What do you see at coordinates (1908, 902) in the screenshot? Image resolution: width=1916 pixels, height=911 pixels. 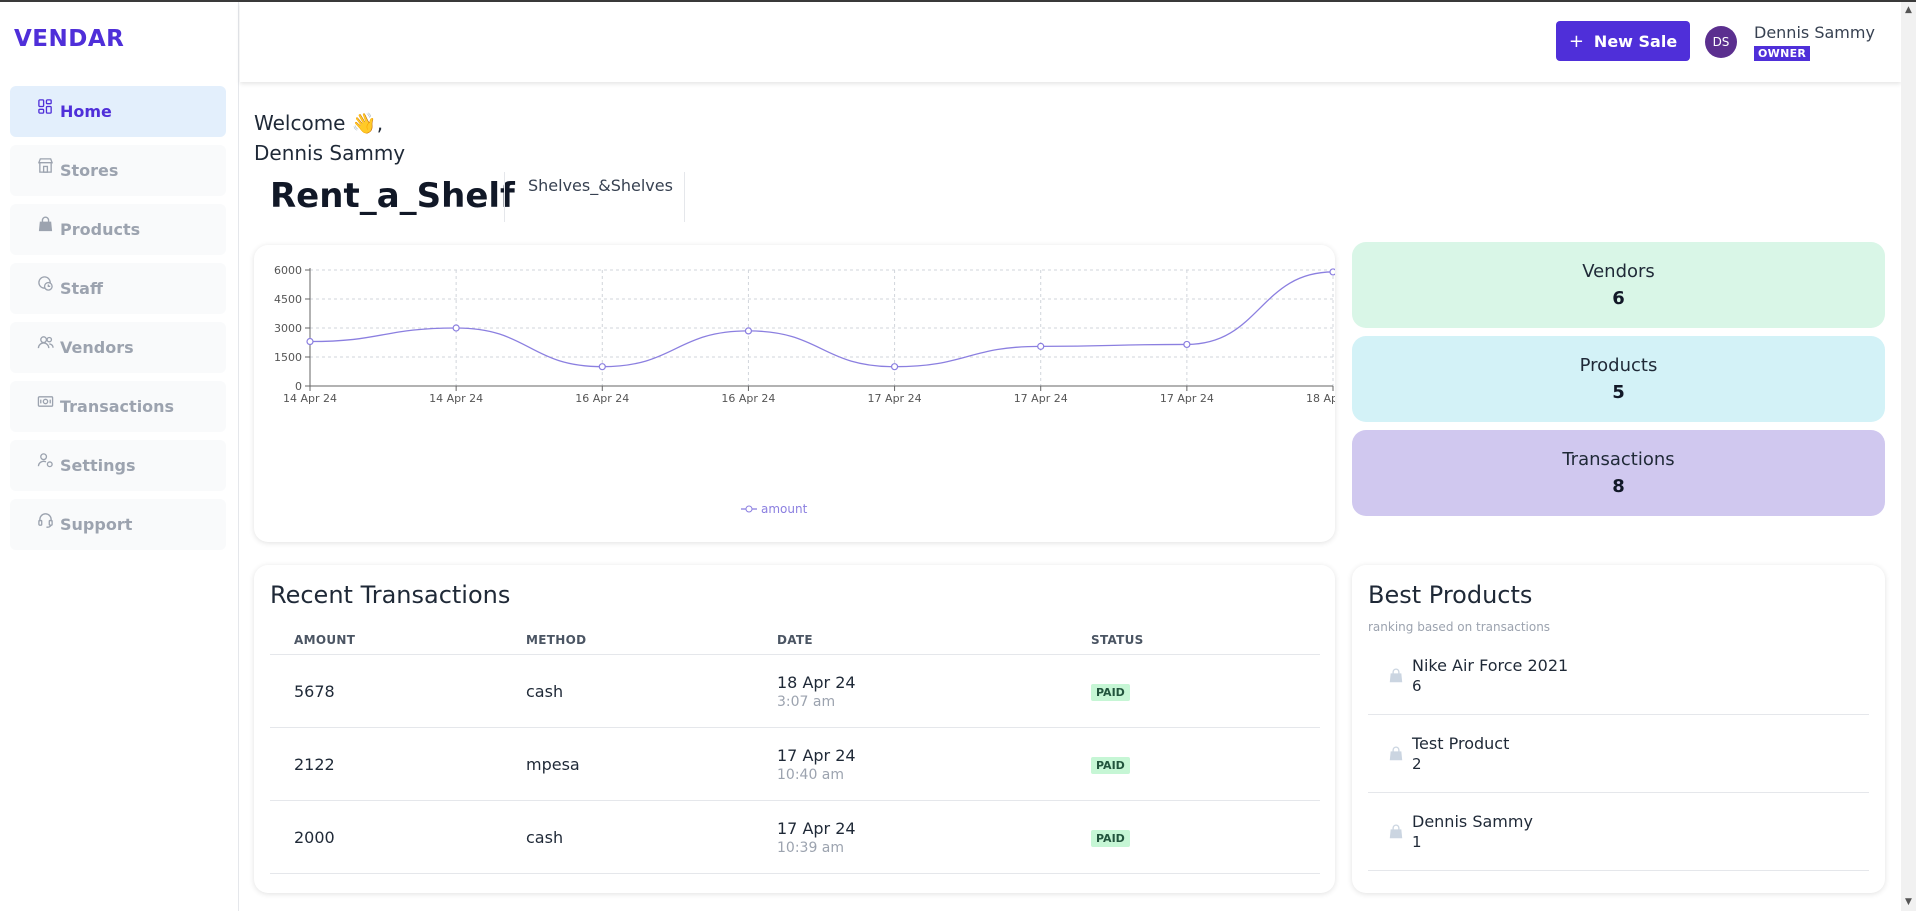 I see `scroll-down-arrow-icon: ▼` at bounding box center [1908, 902].